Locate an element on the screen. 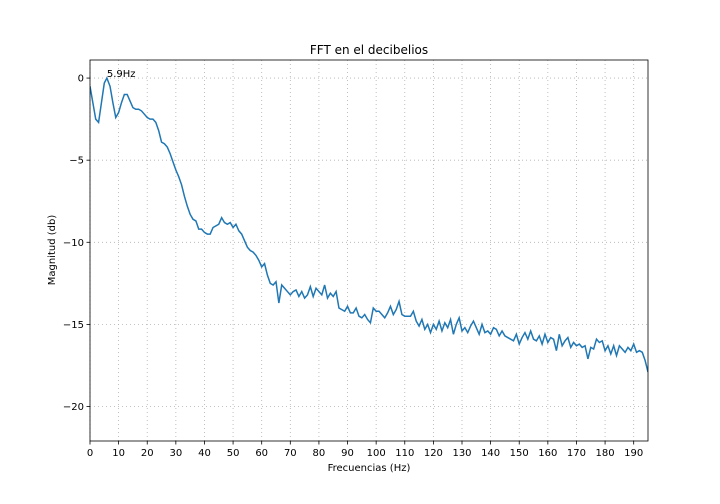 The width and height of the screenshot is (720, 504). x-tick-label: 180 is located at coordinates (605, 453).